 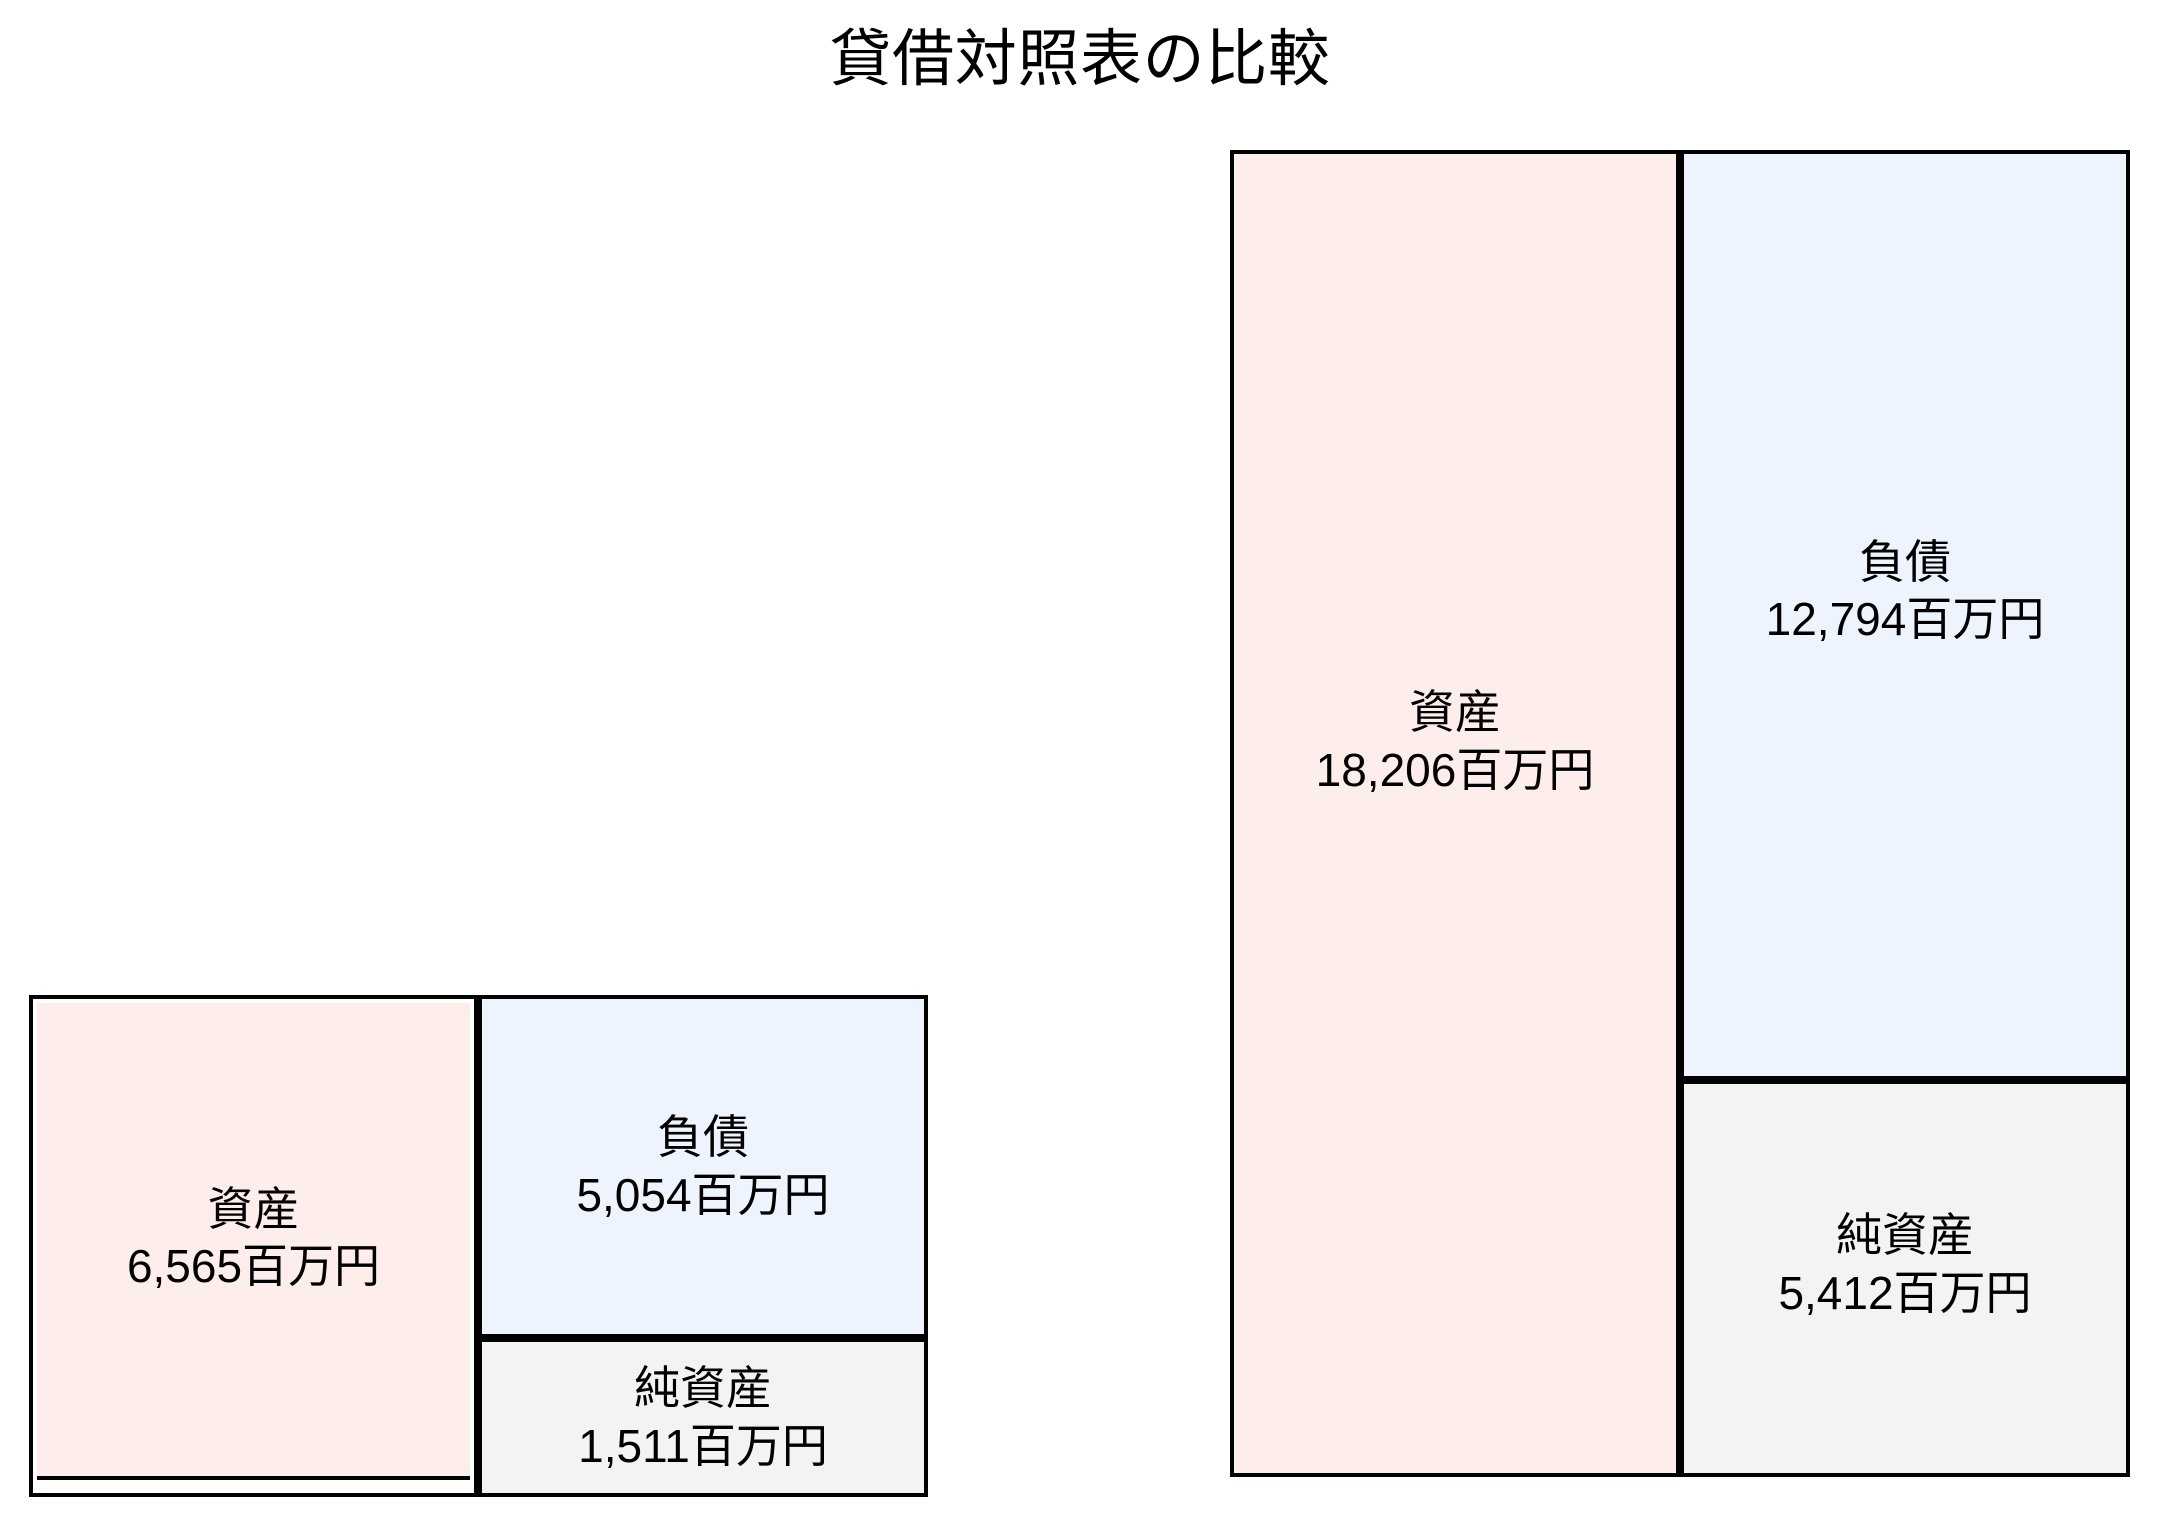 I want to click on left-netasset-block: 純資産 1,511百万円, so click(x=703, y=1417).